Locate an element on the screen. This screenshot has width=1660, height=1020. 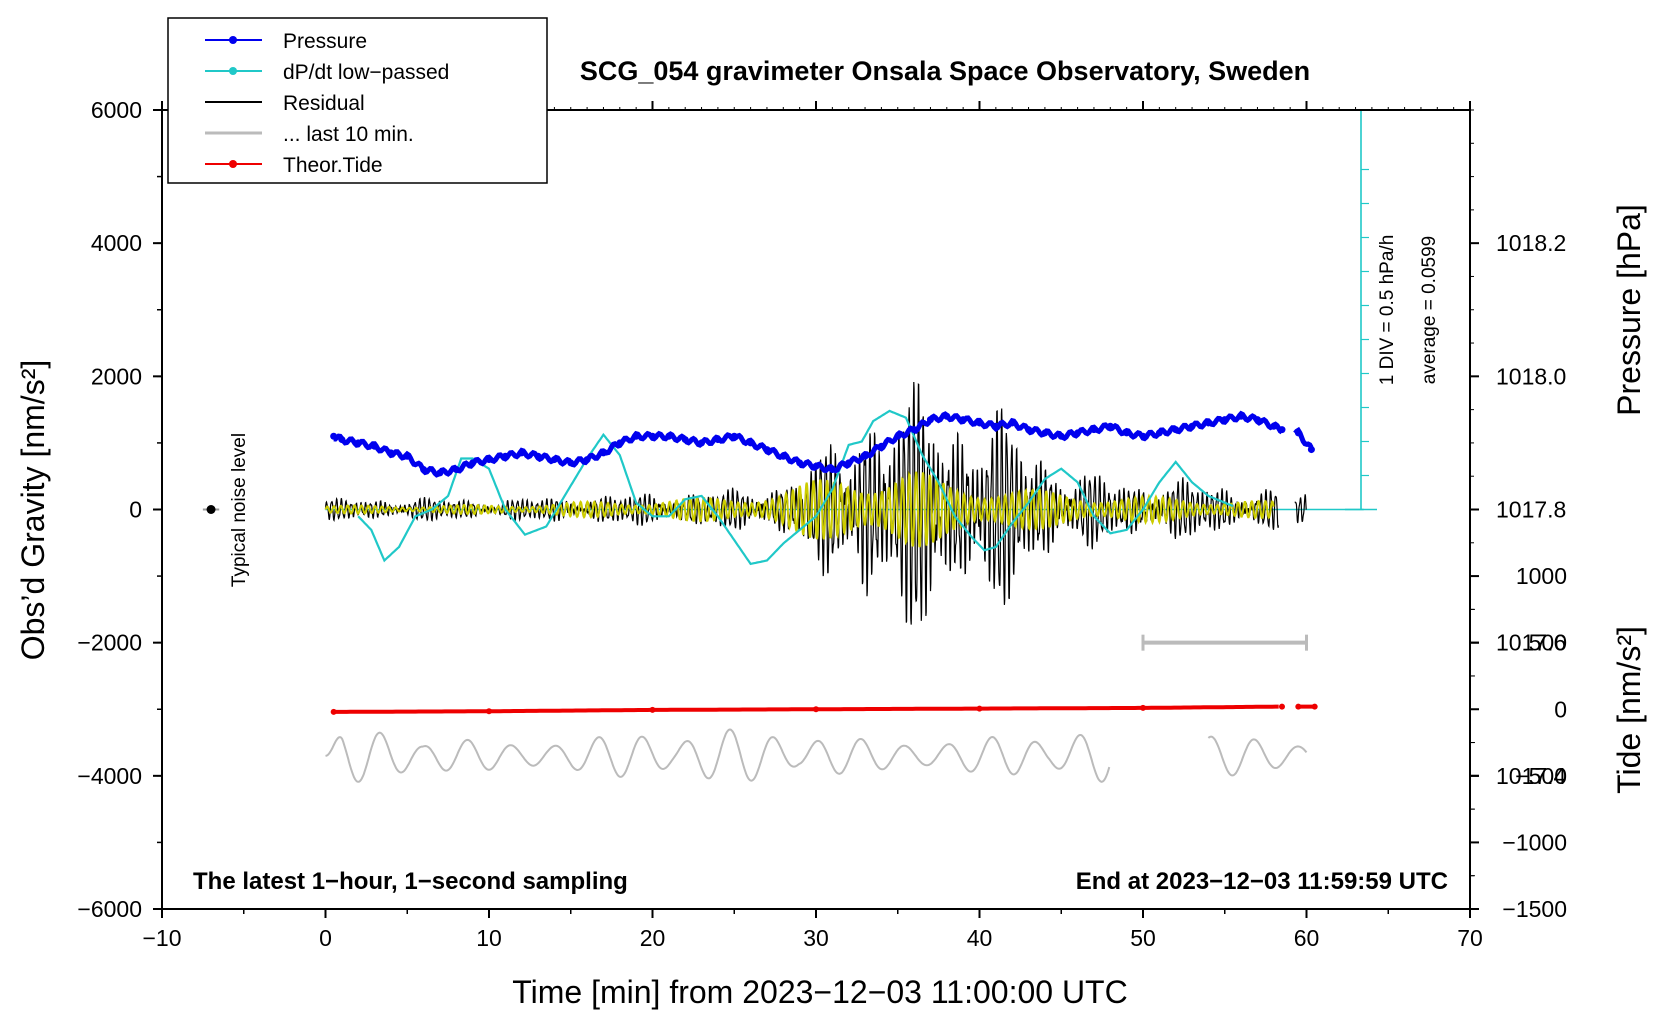
x-tick-label: 70 is located at coordinates (1470, 938).